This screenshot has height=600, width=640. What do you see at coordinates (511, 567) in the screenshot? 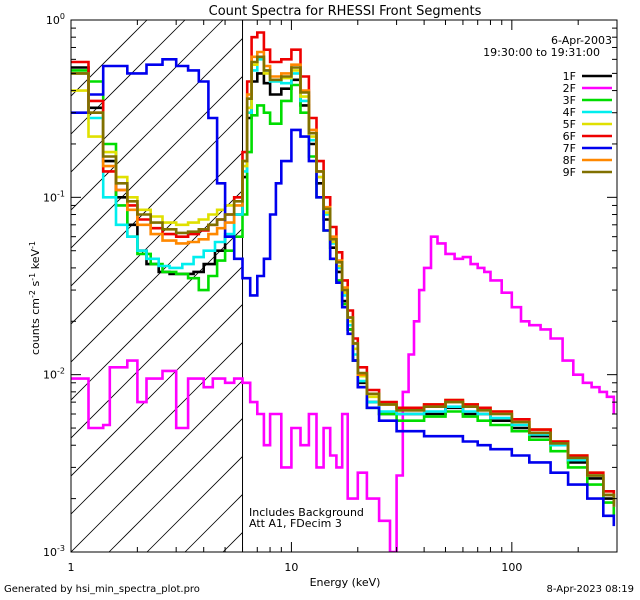
I see `x-tick-label: 100` at bounding box center [511, 567].